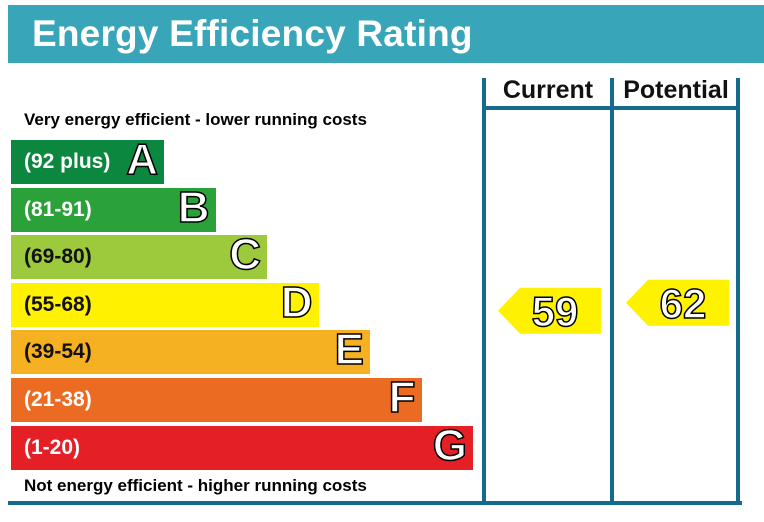 The width and height of the screenshot is (764, 522). What do you see at coordinates (252, 33) in the screenshot?
I see `chart-title: Energy Efficiency Rating` at bounding box center [252, 33].